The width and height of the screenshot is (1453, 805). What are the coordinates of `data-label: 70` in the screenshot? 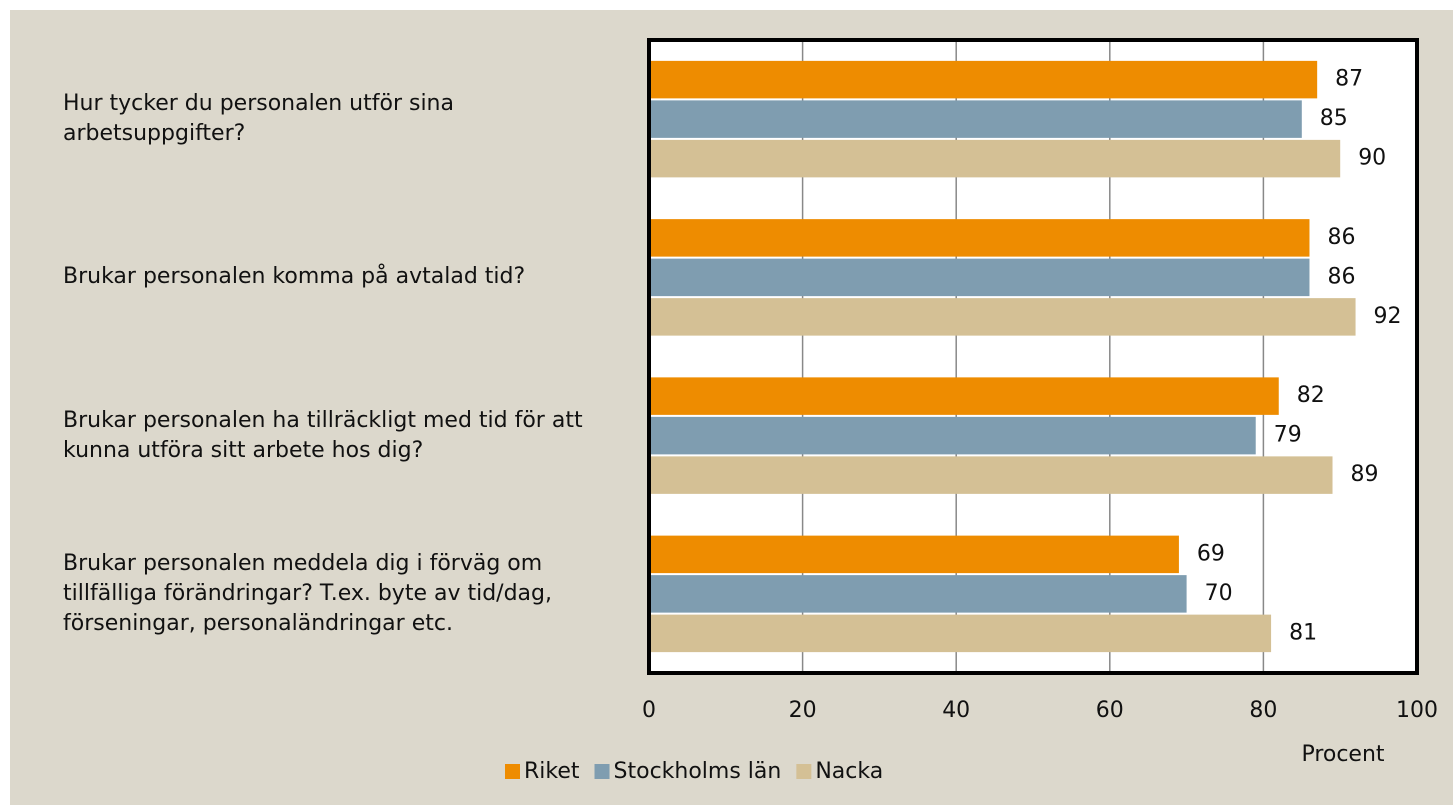 It's located at (1219, 593).